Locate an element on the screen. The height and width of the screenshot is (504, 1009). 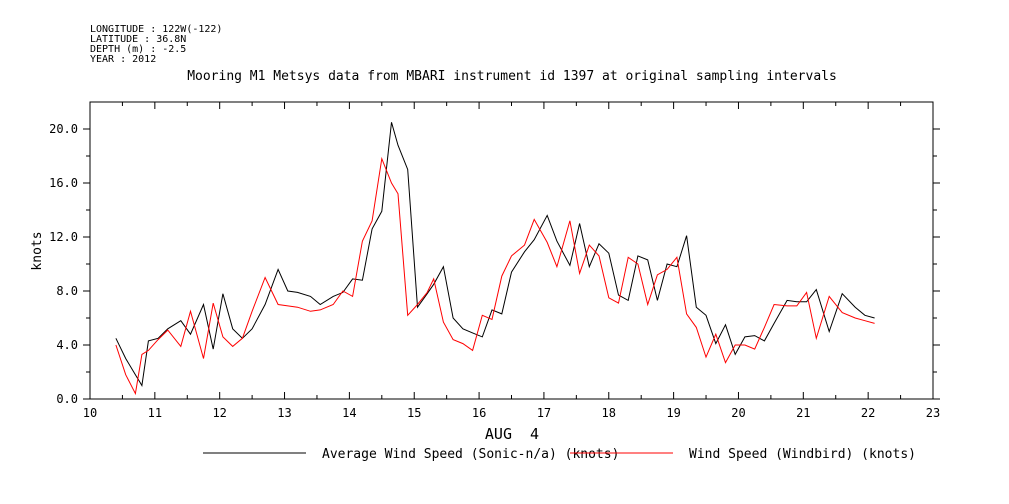
y-tick-label: 20.0 is located at coordinates (63, 129).